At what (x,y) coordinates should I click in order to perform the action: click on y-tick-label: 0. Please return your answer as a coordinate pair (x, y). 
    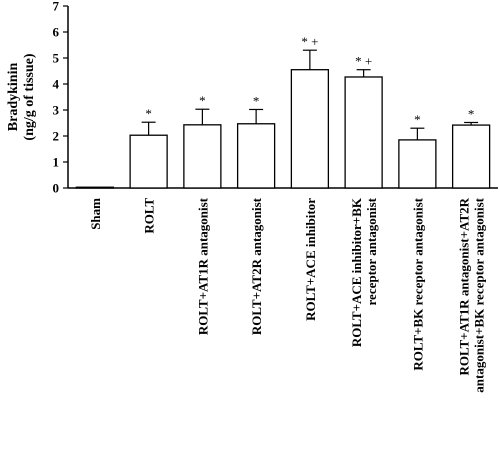
    Looking at the image, I should click on (56, 188).